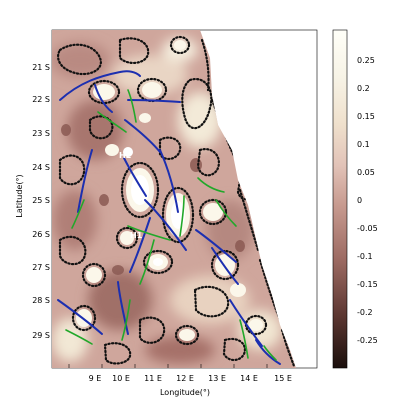 This screenshot has width=415, height=414. I want to click on colorbar-tick-label: 0.1, so click(363, 144).